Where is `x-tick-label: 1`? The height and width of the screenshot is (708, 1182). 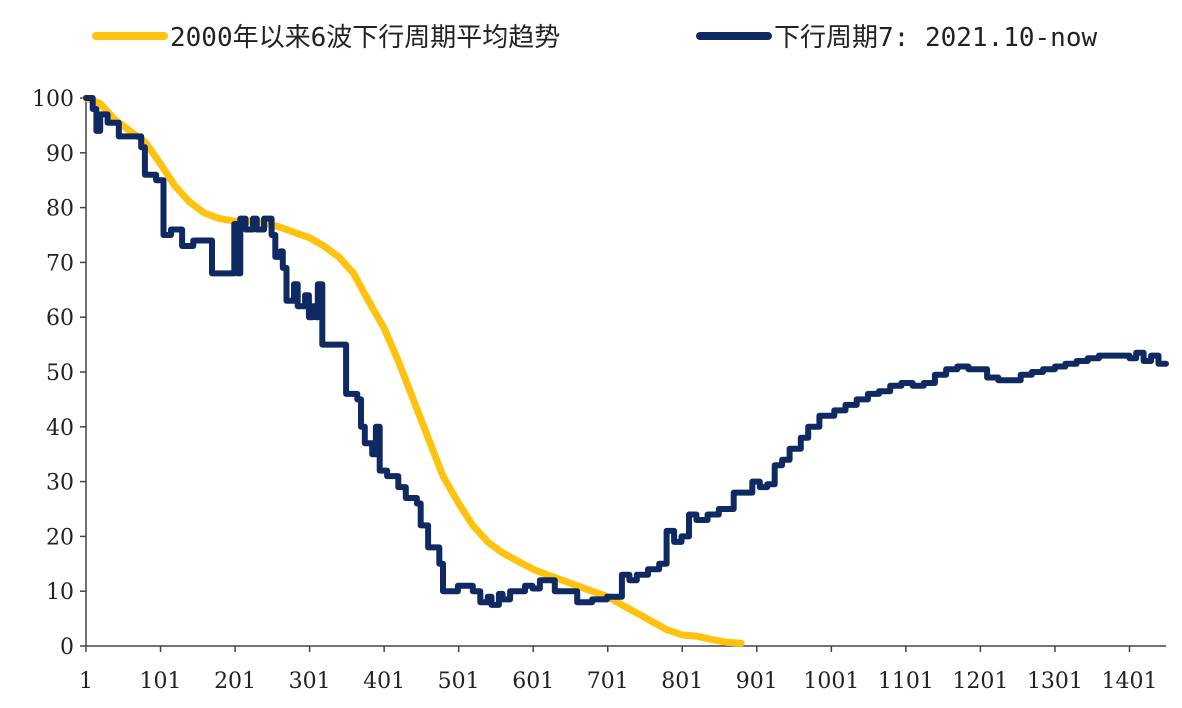
x-tick-label: 1 is located at coordinates (86, 681).